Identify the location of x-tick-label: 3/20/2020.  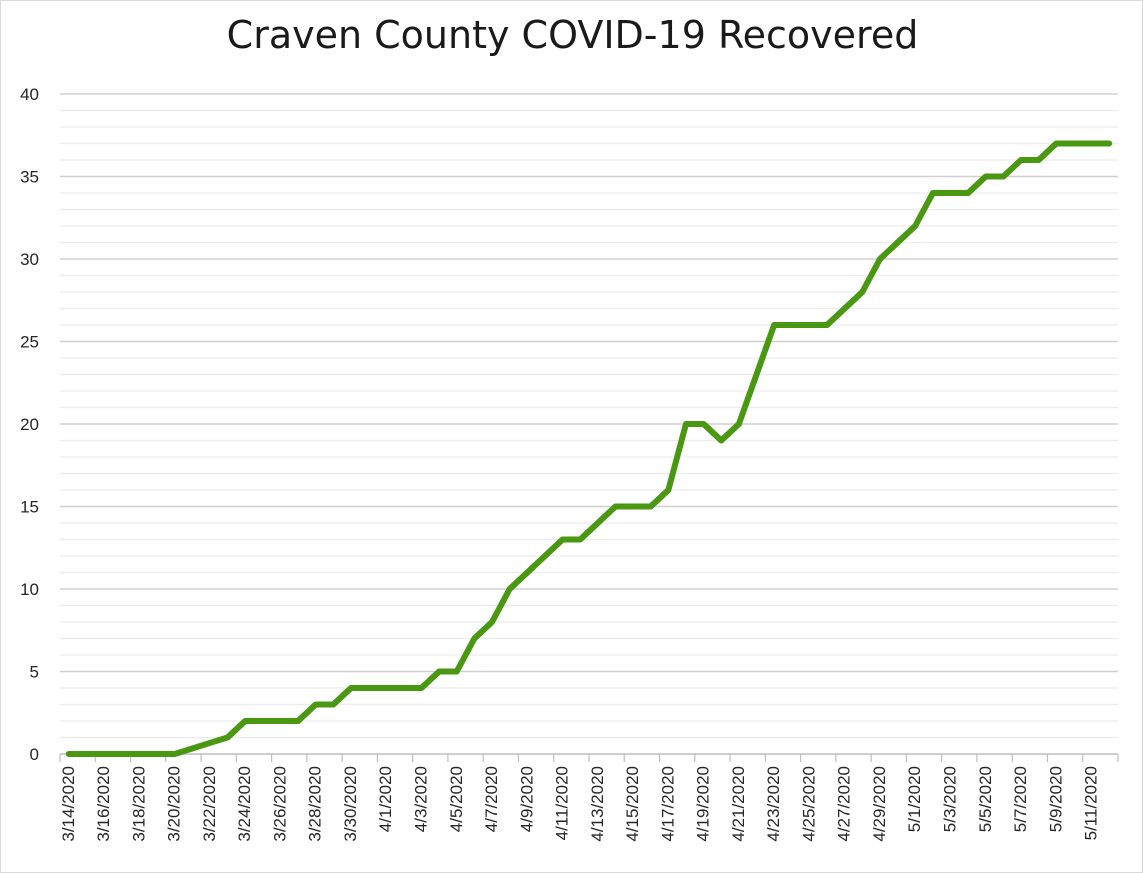
(174, 804).